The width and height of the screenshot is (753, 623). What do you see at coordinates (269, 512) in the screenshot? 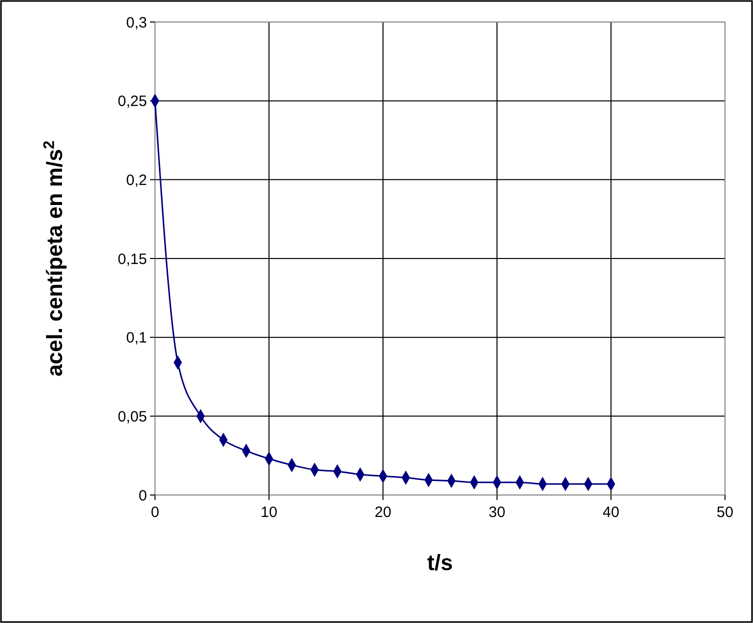
I see `x-tick-label: 10` at bounding box center [269, 512].